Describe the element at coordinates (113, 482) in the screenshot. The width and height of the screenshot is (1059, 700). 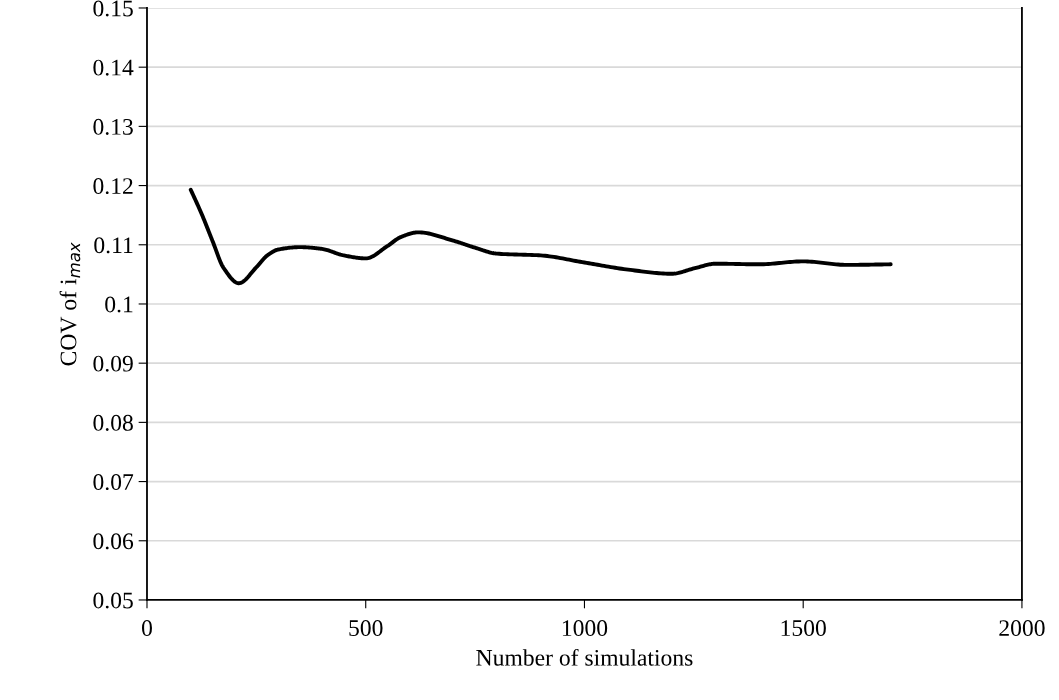
I see `y-tick-label: 0.07` at that location.